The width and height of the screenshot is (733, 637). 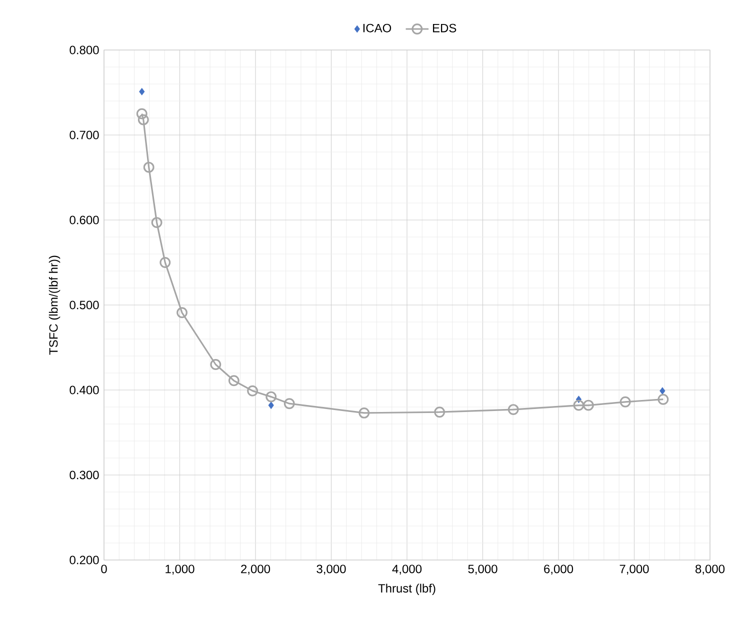 I want to click on legend-label: ICAO, so click(x=377, y=28).